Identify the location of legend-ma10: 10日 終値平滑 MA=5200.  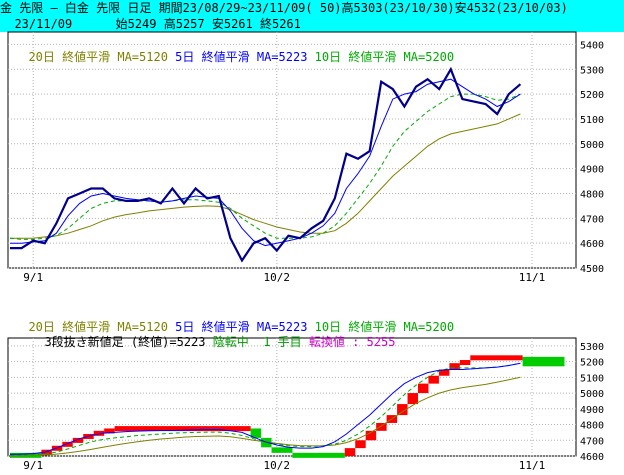
(384, 57).